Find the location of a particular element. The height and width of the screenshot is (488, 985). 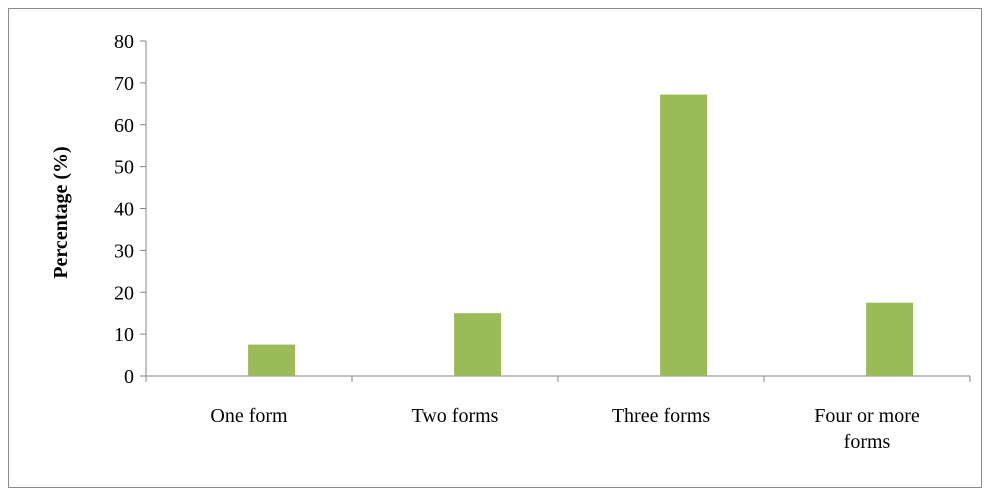

y-tick-label: 60 is located at coordinates (124, 126).